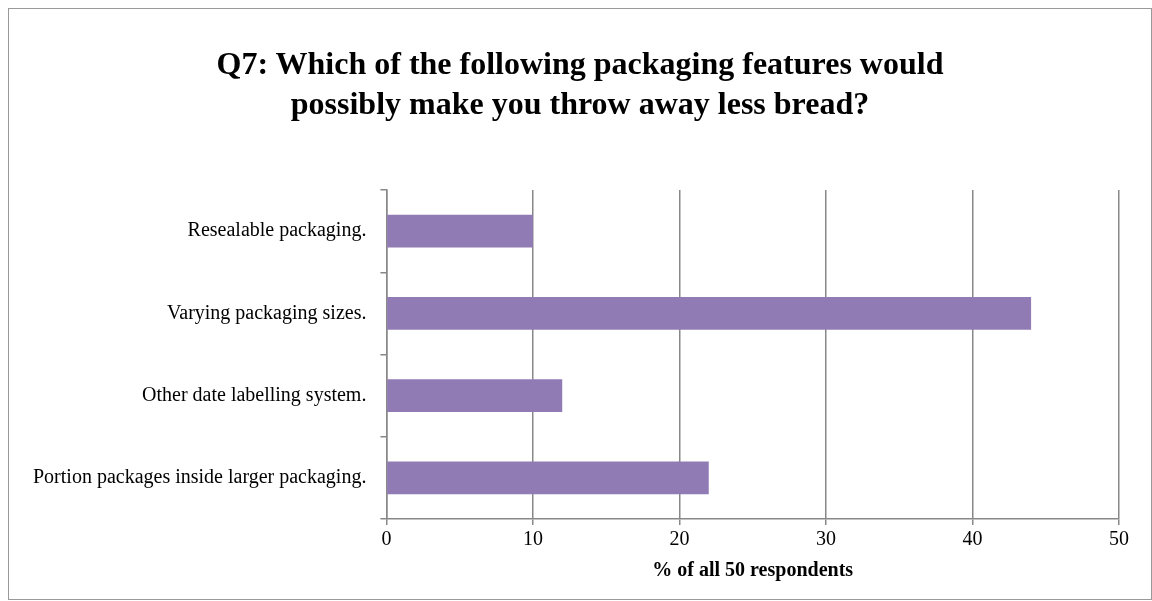 The height and width of the screenshot is (601, 1152). Describe the element at coordinates (580, 83) in the screenshot. I see `chart-title: Q7: Which of the following packaging features would possibly make you throw away less bread?` at that location.